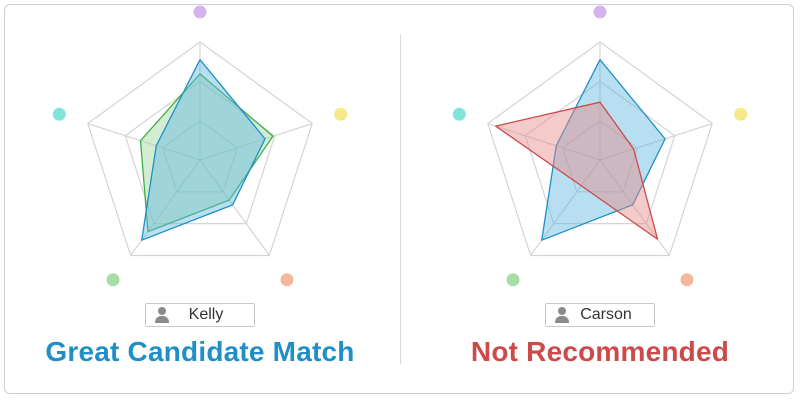  What do you see at coordinates (606, 314) in the screenshot?
I see `candidate-name: Carson` at bounding box center [606, 314].